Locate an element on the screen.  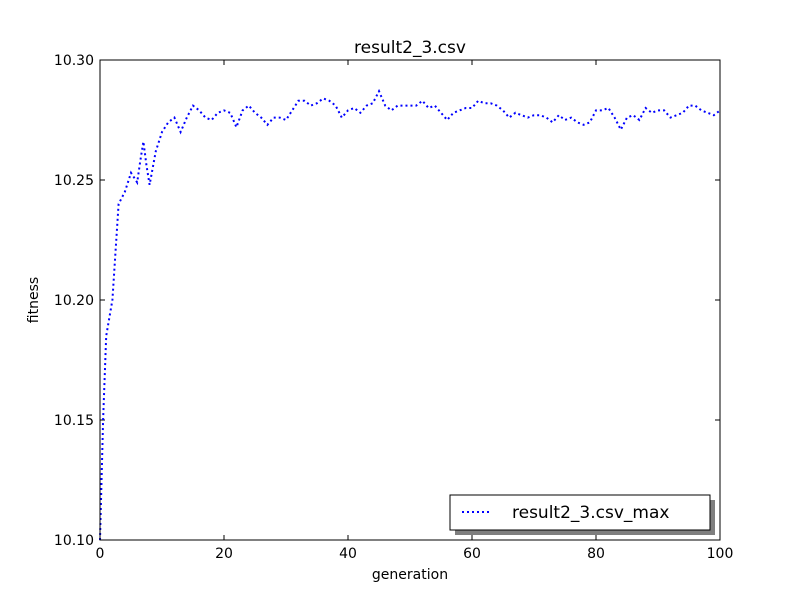
y-tick-label: 10.10 is located at coordinates (74, 541).